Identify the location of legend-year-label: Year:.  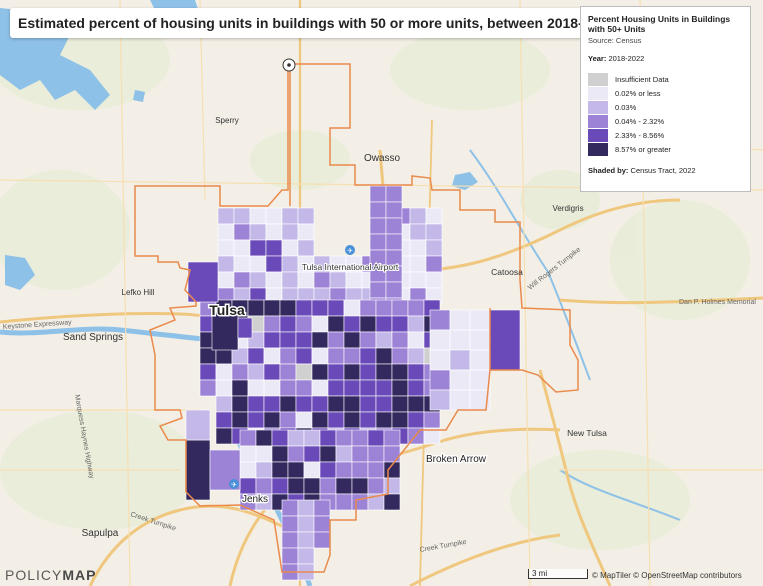
(597, 58).